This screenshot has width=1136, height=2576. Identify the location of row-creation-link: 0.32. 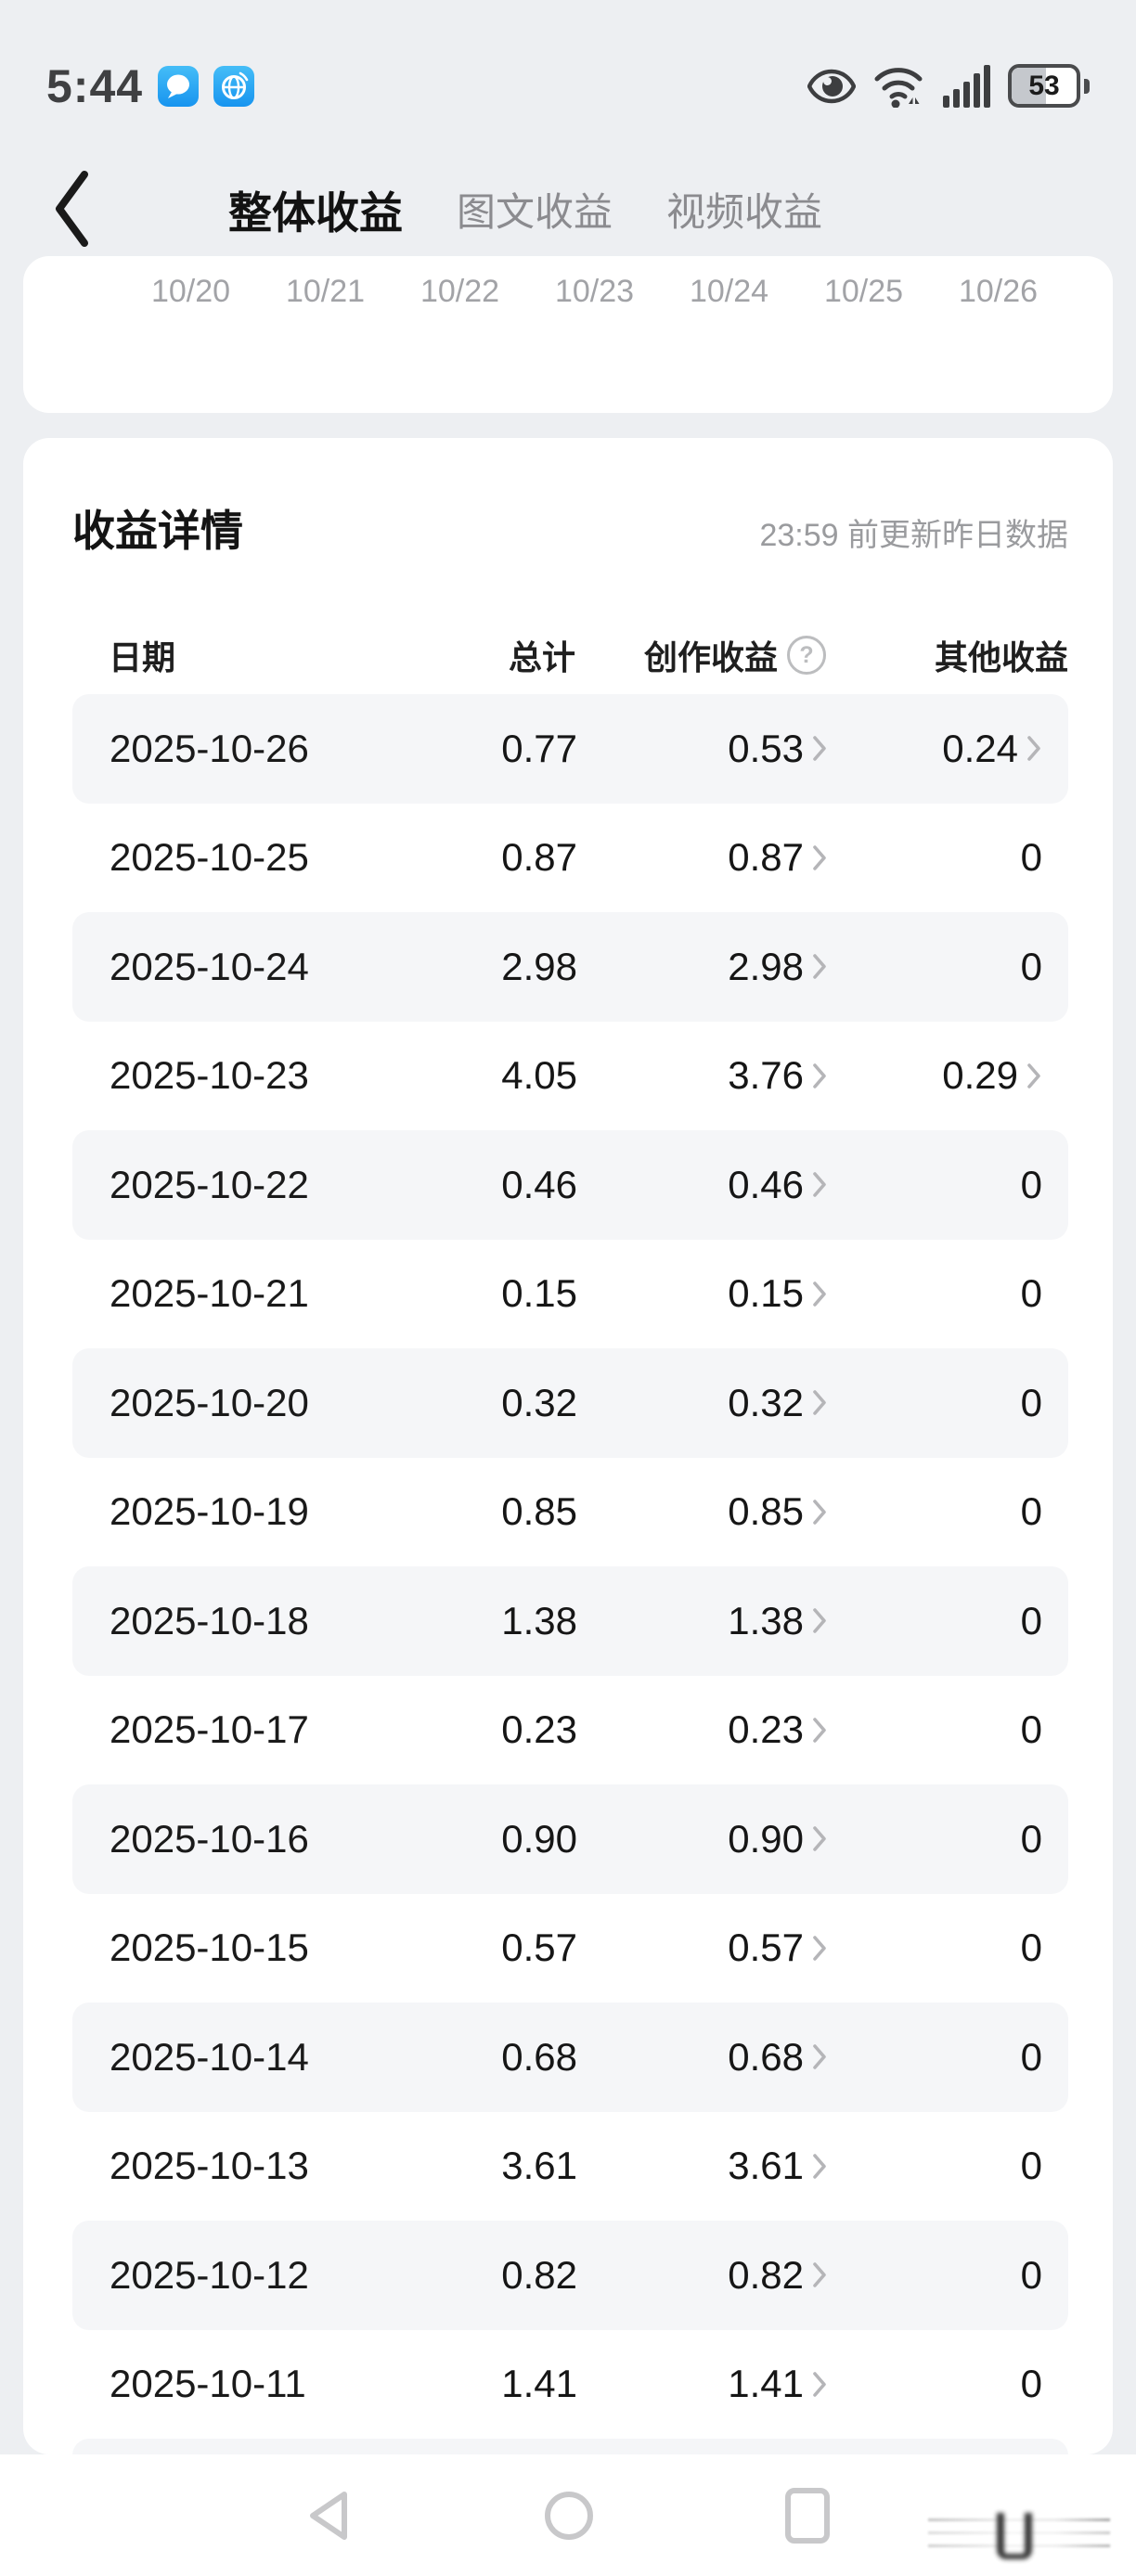
(778, 1403).